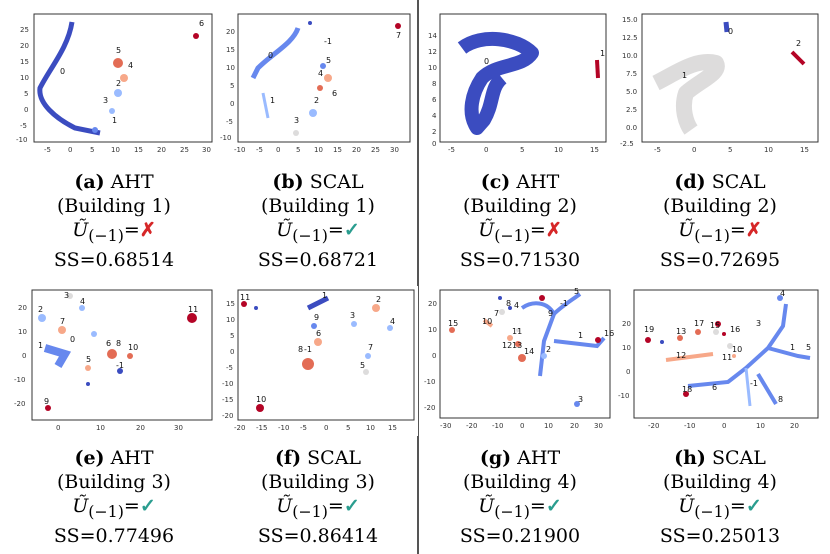  I want to click on cluster-9-points, so click(48, 408).